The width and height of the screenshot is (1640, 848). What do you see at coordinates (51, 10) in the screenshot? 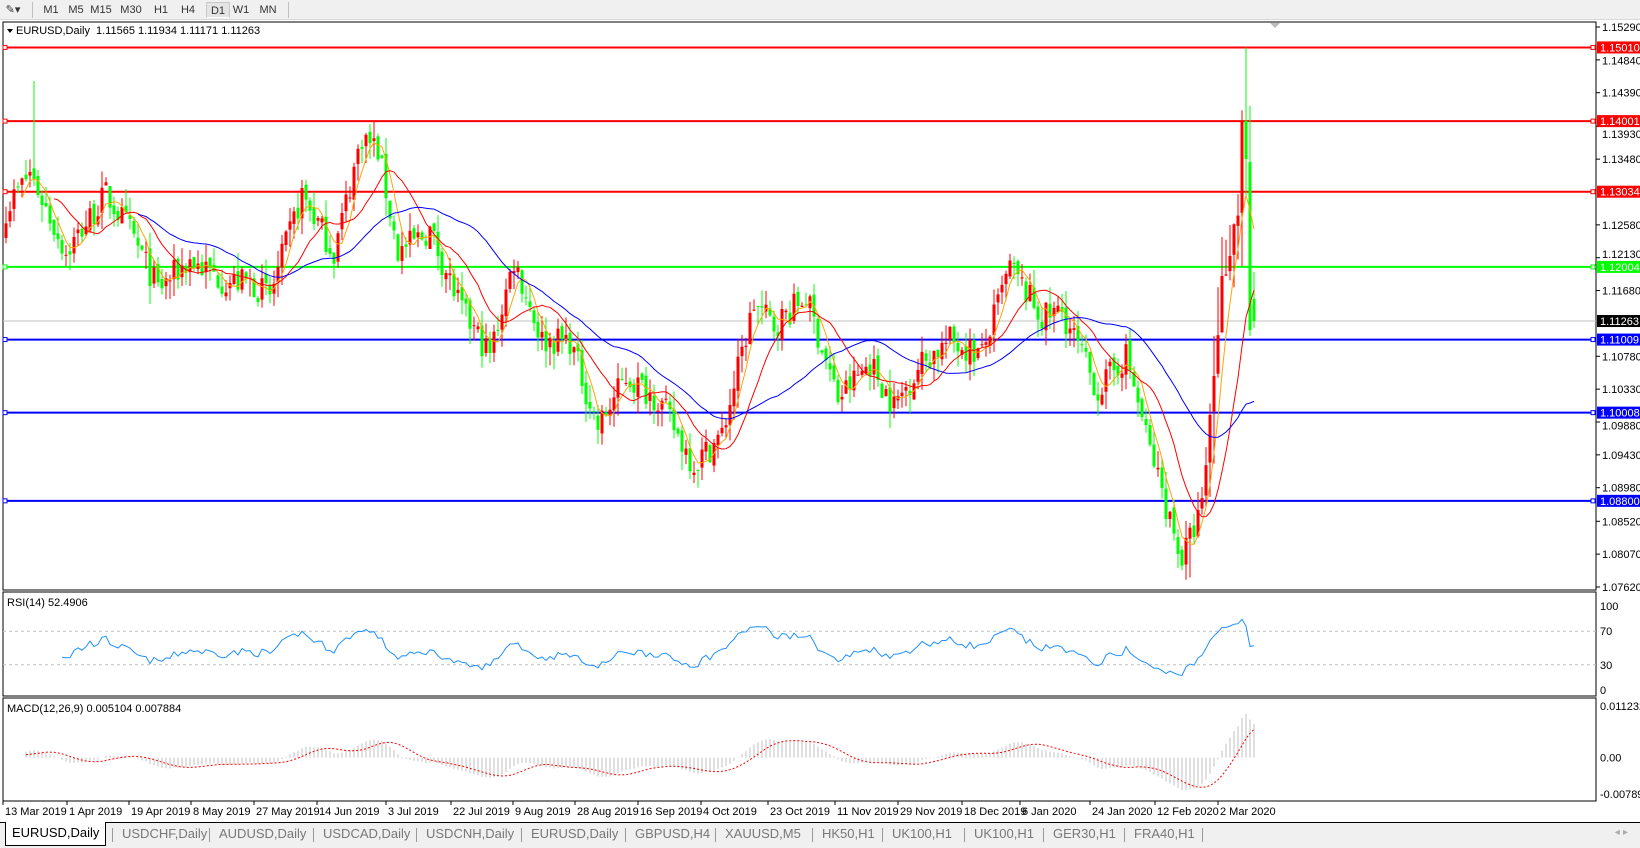
I see `timeframe-m1: M1` at bounding box center [51, 10].